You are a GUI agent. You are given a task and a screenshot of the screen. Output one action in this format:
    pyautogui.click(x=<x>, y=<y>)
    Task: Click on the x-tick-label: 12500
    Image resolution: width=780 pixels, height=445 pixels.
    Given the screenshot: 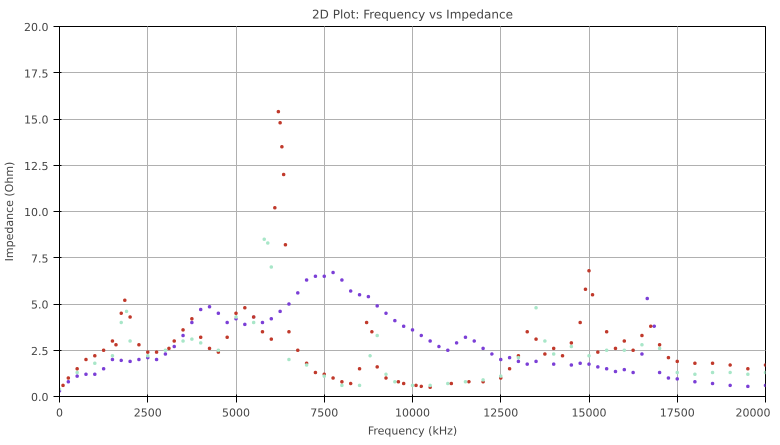 What is the action you would take?
    pyautogui.click(x=500, y=413)
    